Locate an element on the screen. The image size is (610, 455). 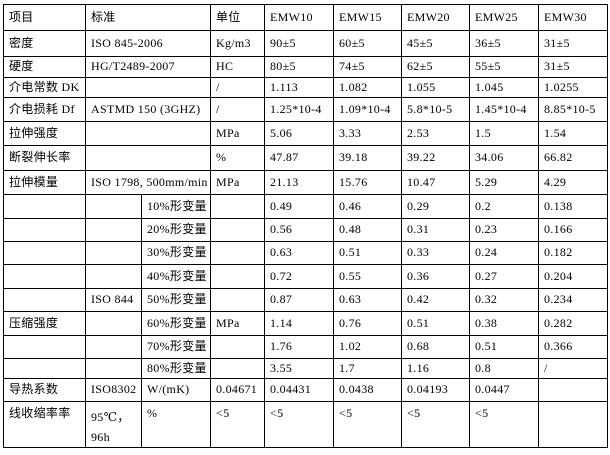
value-cell: 1.16 is located at coordinates (435, 368).